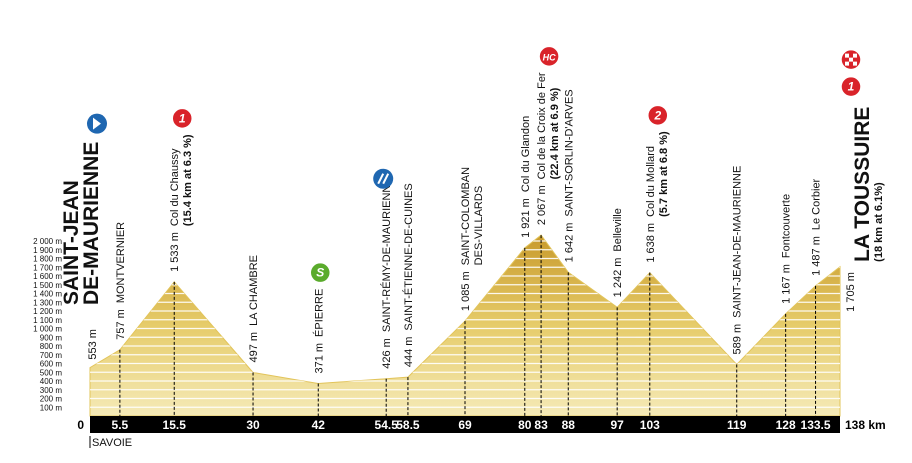  What do you see at coordinates (318, 313) in the screenshot?
I see `waypoint-name: ÉPIERRE` at bounding box center [318, 313].